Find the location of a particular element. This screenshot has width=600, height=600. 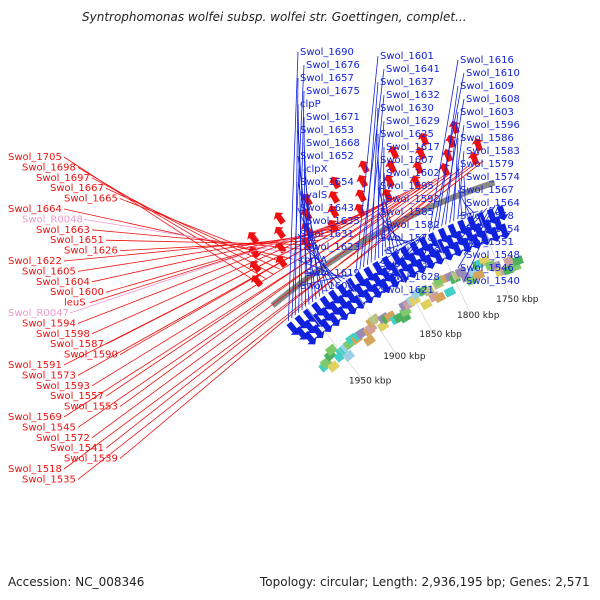

reverse-gene-label: Swol_1564 is located at coordinates (493, 203).